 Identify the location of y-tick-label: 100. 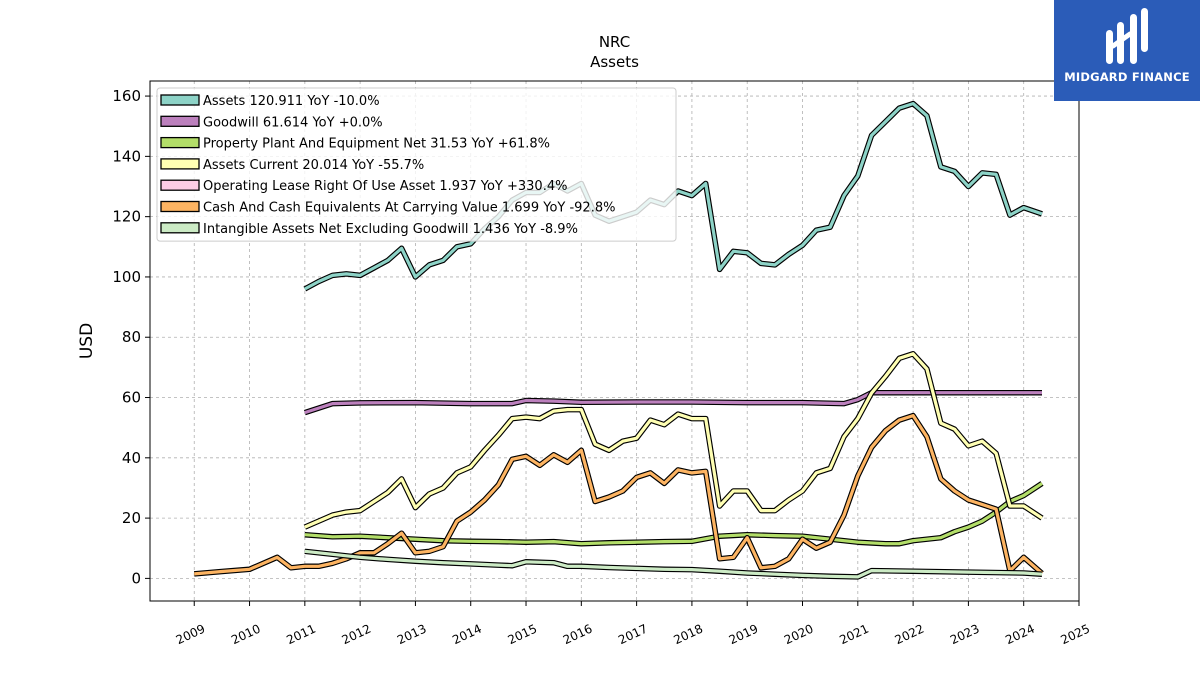
(126, 277).